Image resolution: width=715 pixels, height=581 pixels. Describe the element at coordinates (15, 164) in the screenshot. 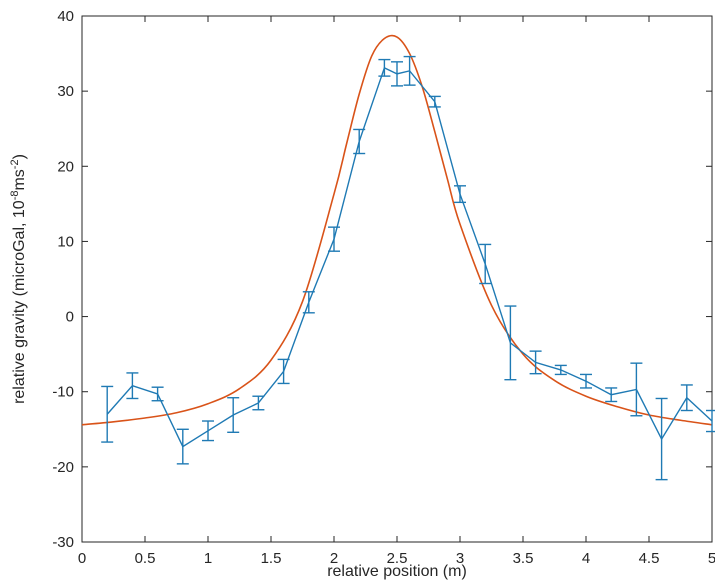

I see `y-label-superscript-2: -2` at that location.